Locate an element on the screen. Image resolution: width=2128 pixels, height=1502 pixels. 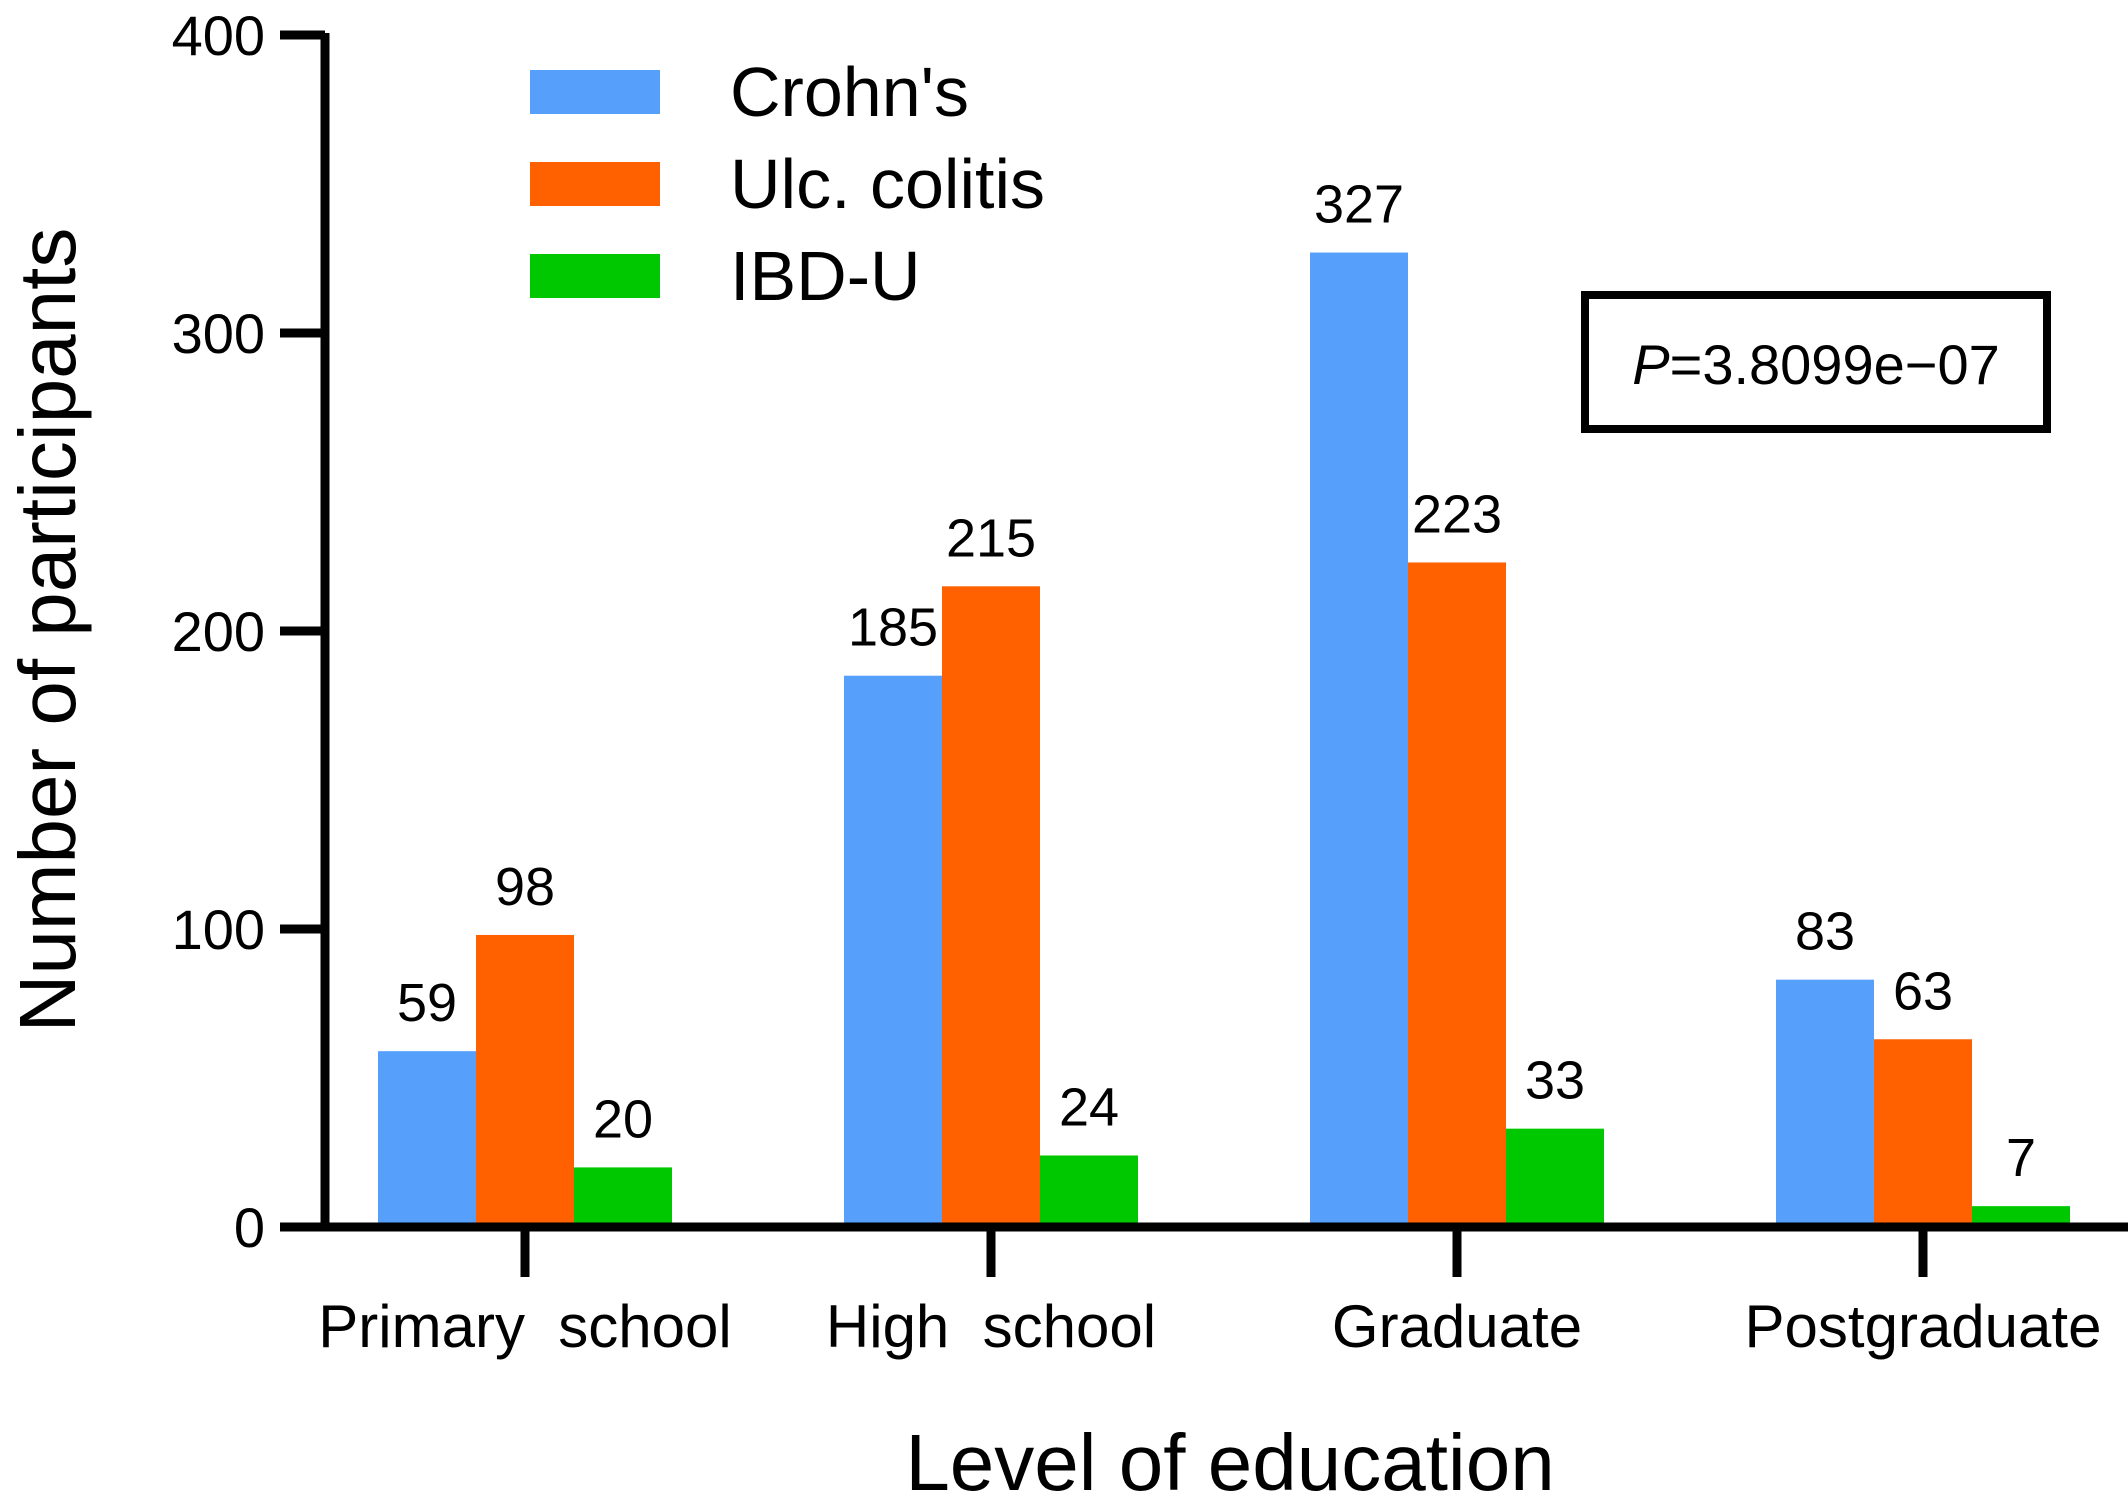
x-tick-label-4: Postgraduate is located at coordinates (1923, 1326).